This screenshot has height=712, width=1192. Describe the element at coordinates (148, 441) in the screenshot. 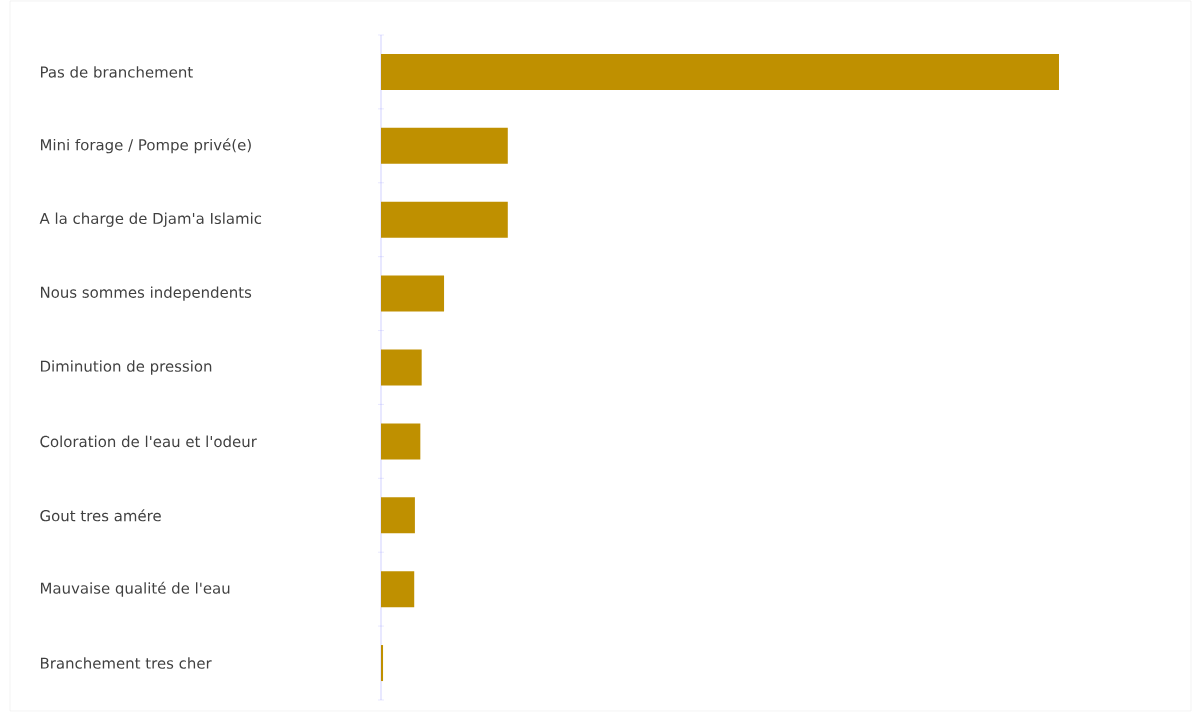

I see `y-tick-label: Coloration de l'eau et l'odeur` at that location.